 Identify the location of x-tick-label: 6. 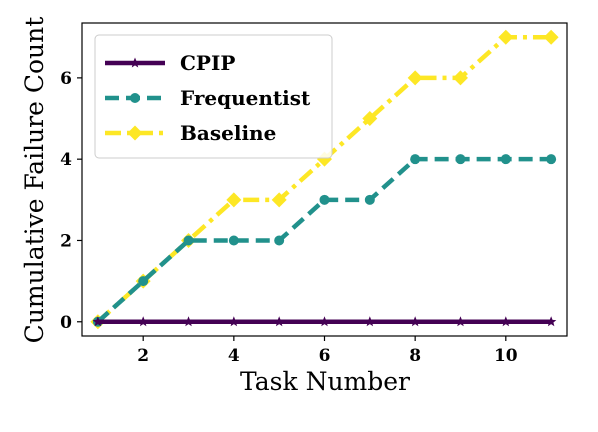
(325, 356).